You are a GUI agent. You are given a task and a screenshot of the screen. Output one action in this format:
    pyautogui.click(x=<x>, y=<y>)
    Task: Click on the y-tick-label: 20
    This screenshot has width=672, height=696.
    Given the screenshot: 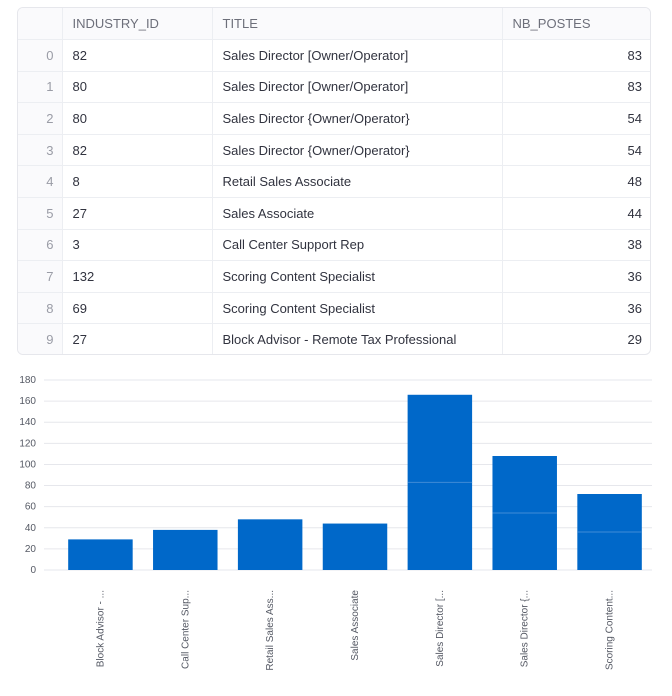 What is the action you would take?
    pyautogui.click(x=31, y=549)
    